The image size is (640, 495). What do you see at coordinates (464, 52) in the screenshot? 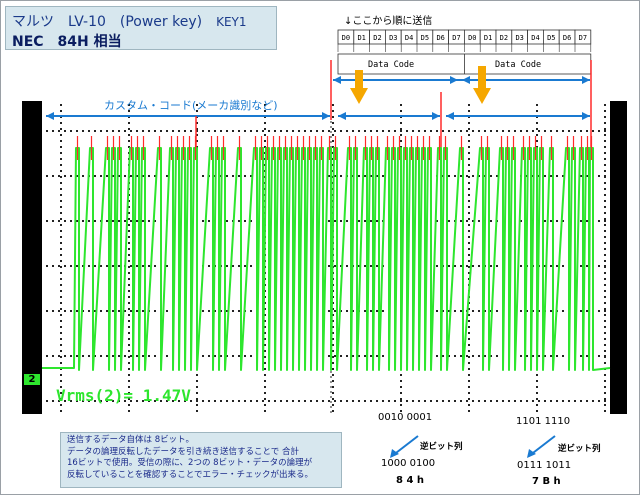
I see `bit-table: D0 D1 D2 D3 D4 D5 D6 D7 D0 D1 D2 D3 D4 D5 D6 D7` at bounding box center [464, 52].